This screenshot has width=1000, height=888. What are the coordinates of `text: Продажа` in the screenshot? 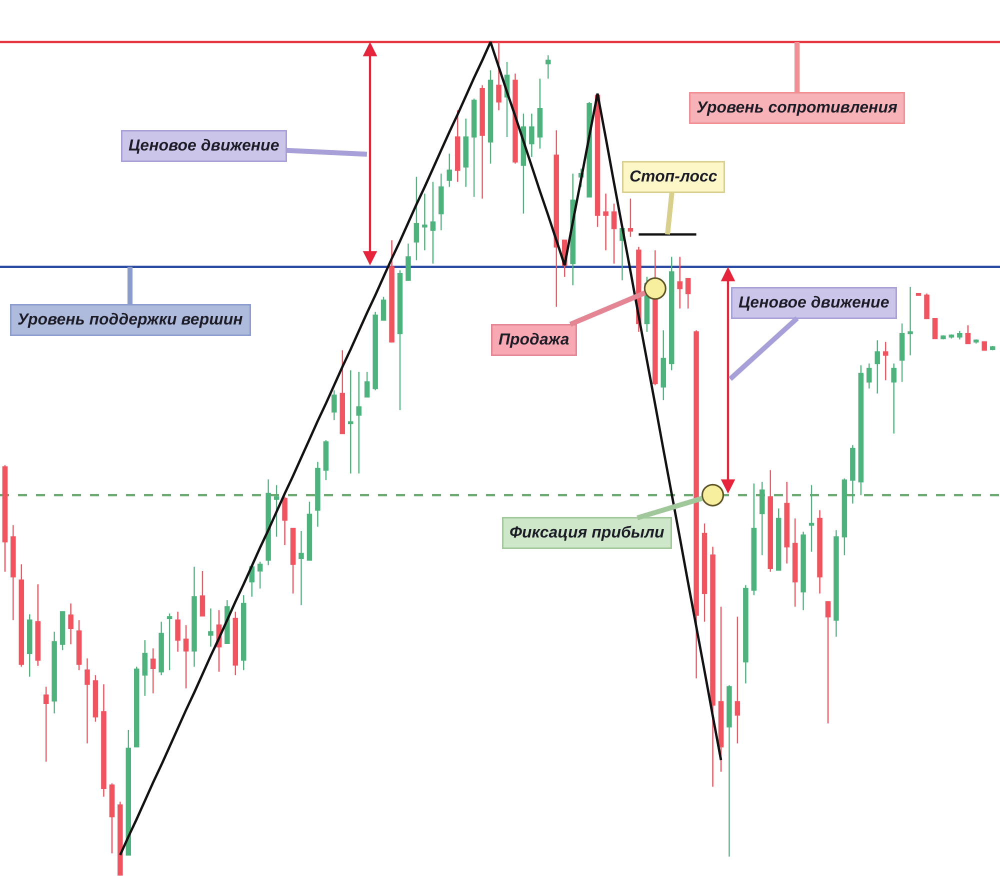 It's located at (534, 340).